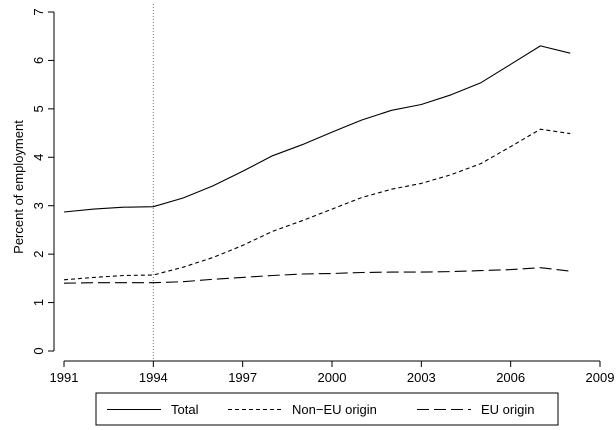 The image size is (616, 430). Describe the element at coordinates (38, 302) in the screenshot. I see `y-tick-label-1: 1` at that location.